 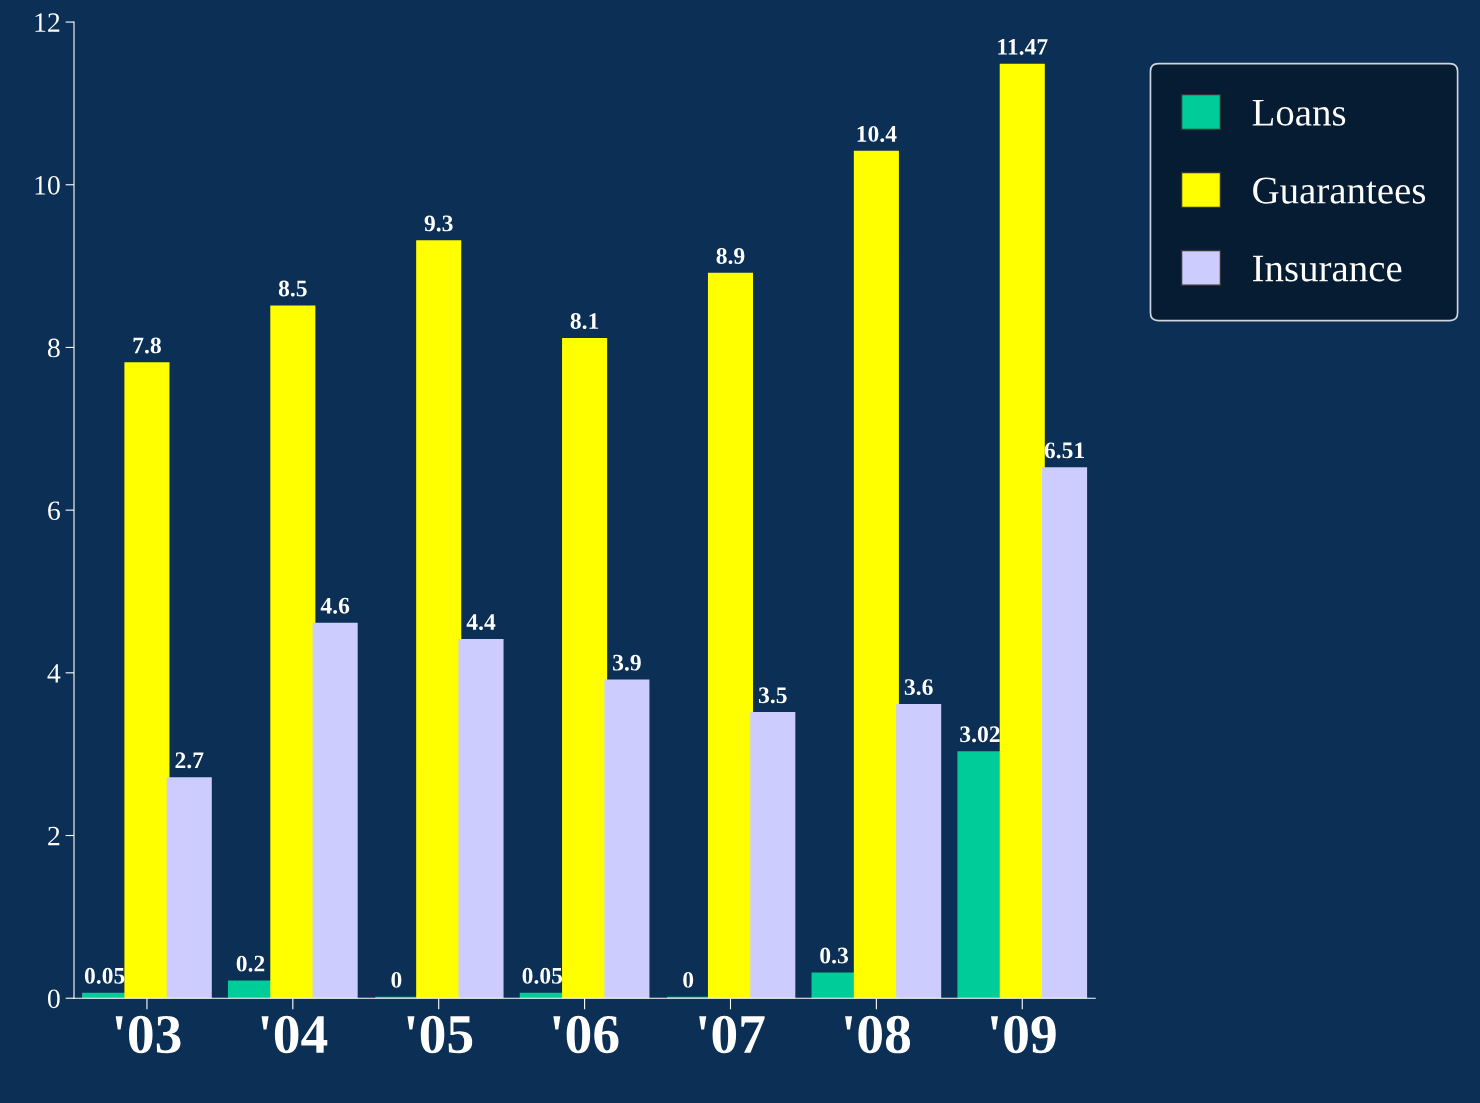 What do you see at coordinates (54, 673) in the screenshot?
I see `y-tick-label: 4` at bounding box center [54, 673].